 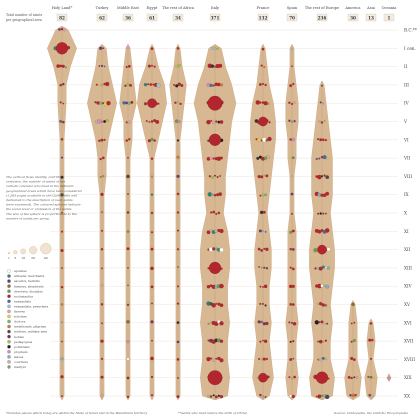 I want to click on category-label: soldiers, military men, so click(x=30, y=332).